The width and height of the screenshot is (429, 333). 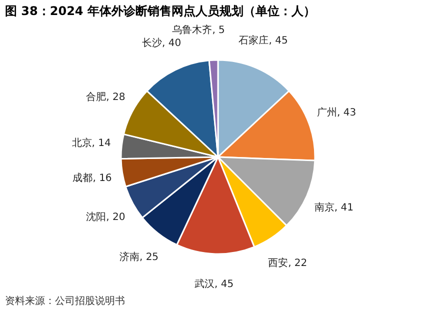 What do you see at coordinates (149, 257) in the screenshot?
I see `data-label: , 25` at bounding box center [149, 257].